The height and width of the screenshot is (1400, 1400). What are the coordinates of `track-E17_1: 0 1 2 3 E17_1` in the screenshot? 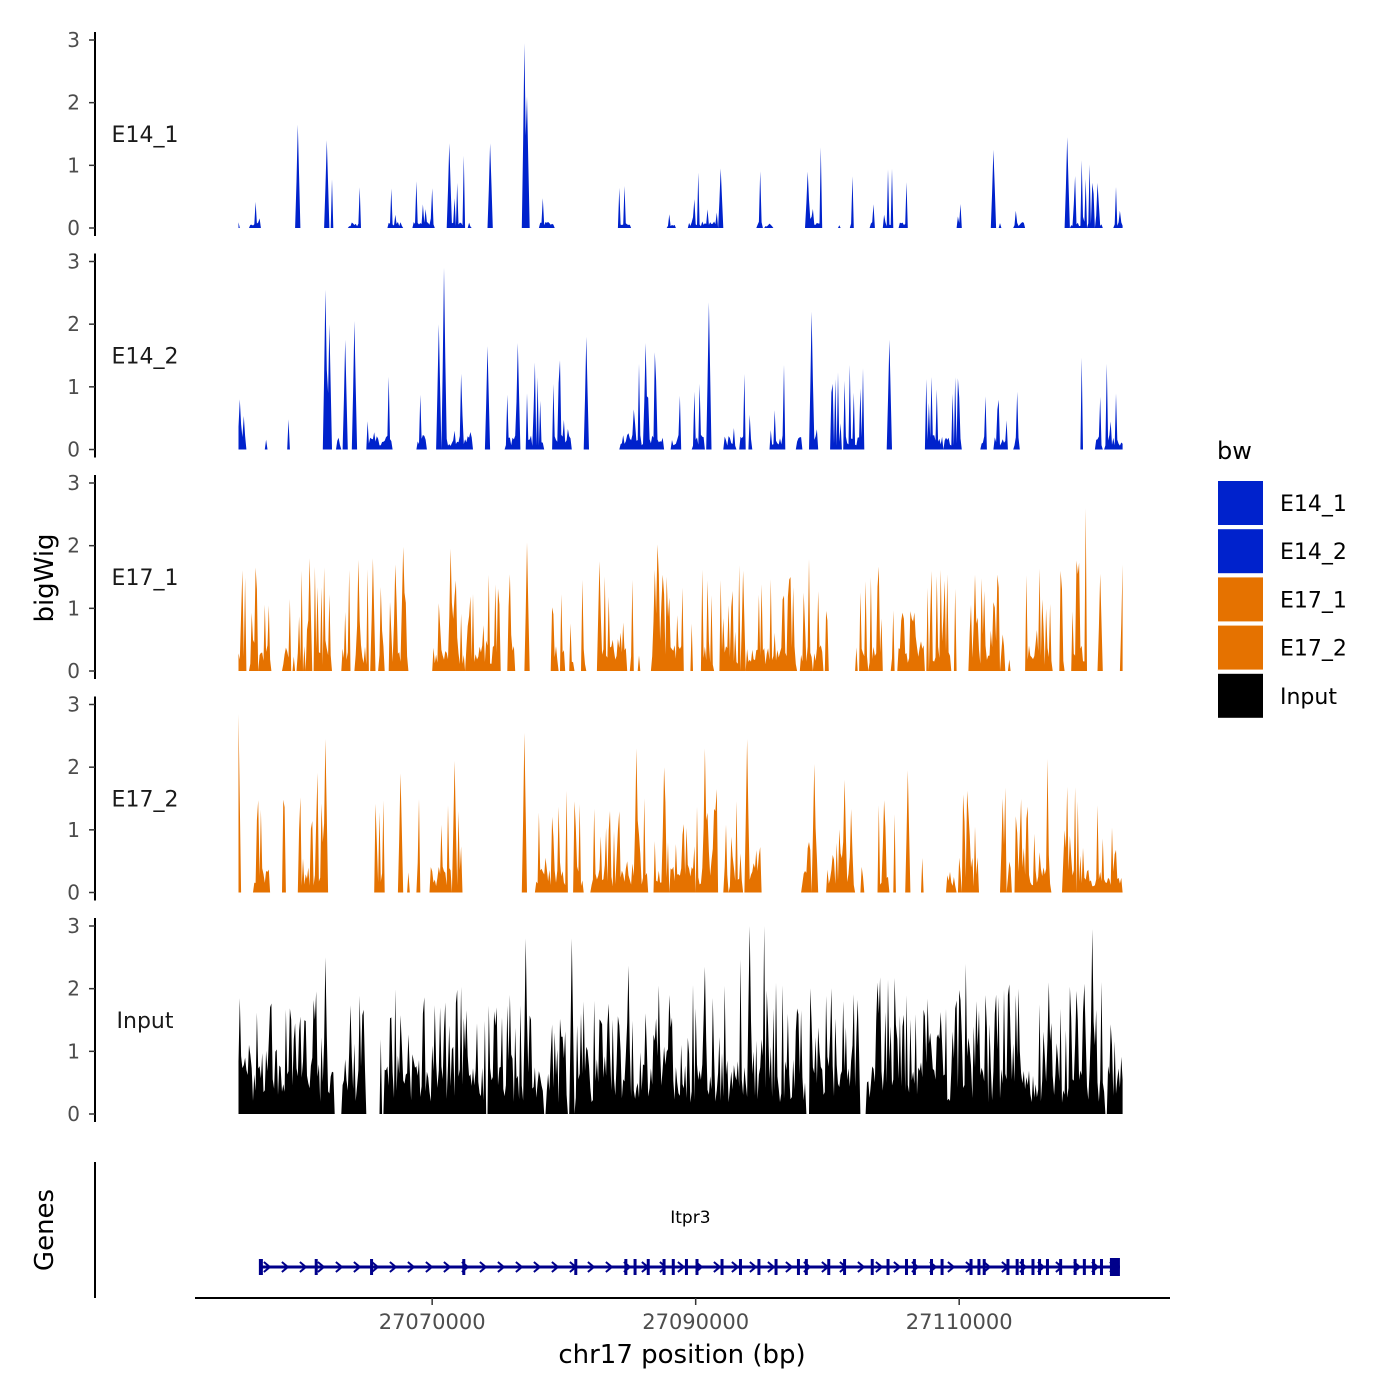 It's located at (595, 577).